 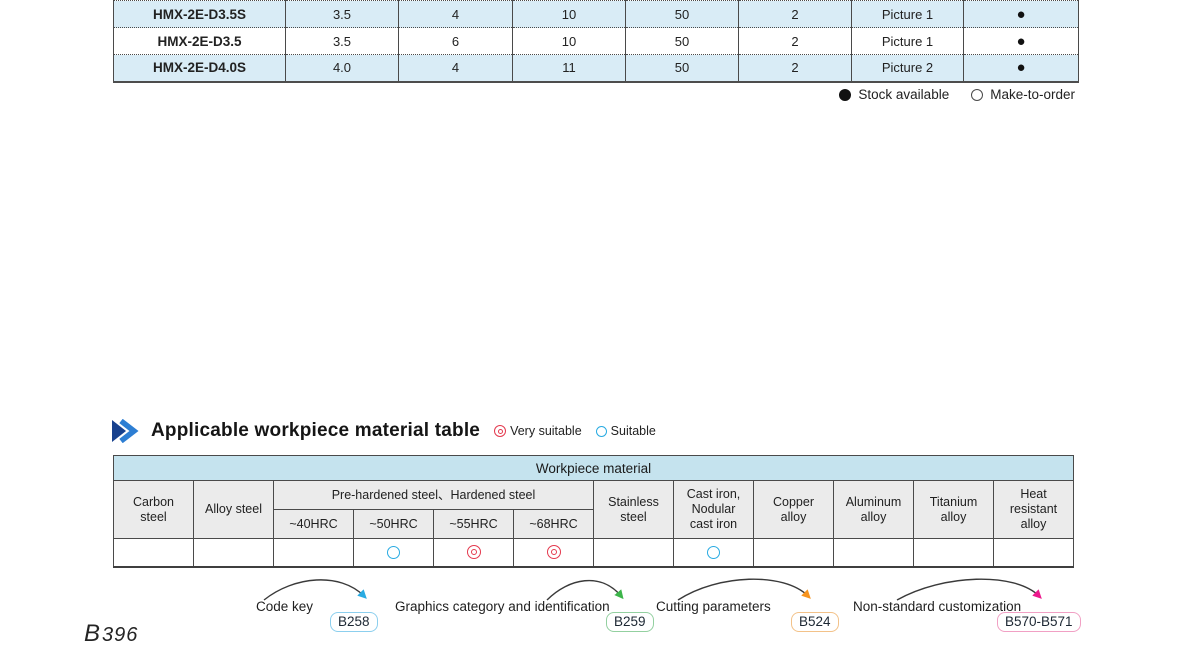 I want to click on col-cast-iron: Cast iron, Nodular cast iron, so click(x=713, y=509).